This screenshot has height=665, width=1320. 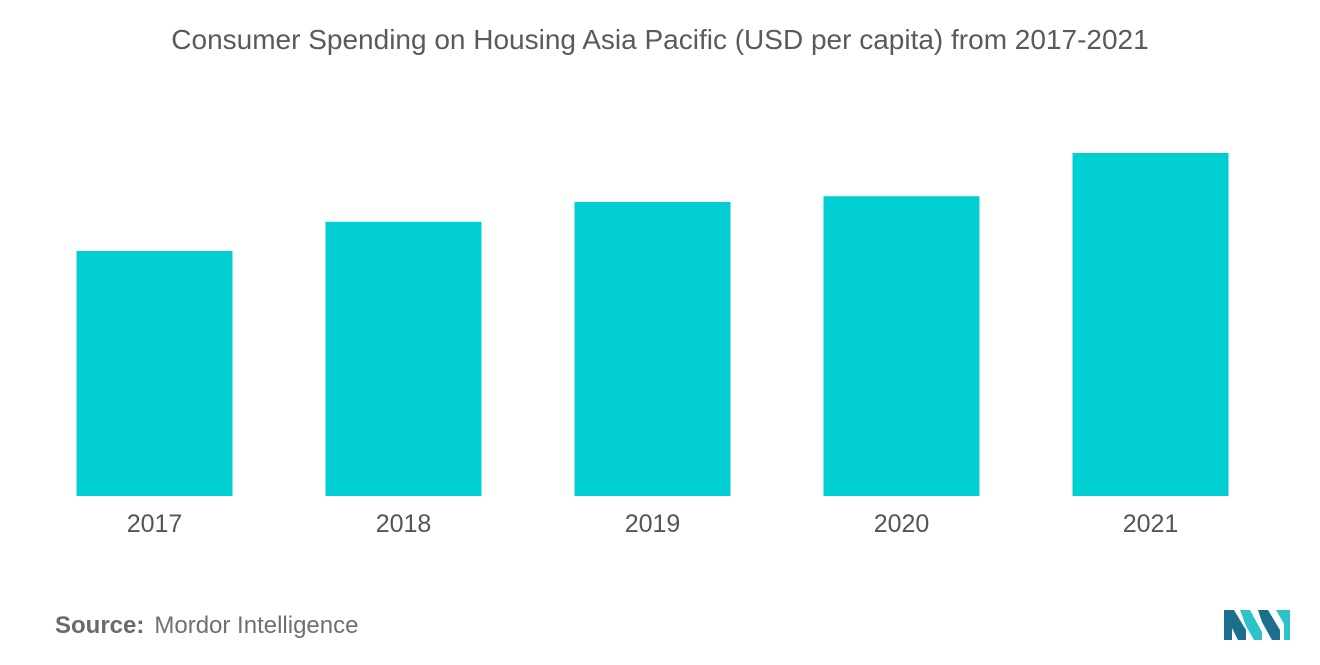 I want to click on bar-2020, so click(x=901, y=346).